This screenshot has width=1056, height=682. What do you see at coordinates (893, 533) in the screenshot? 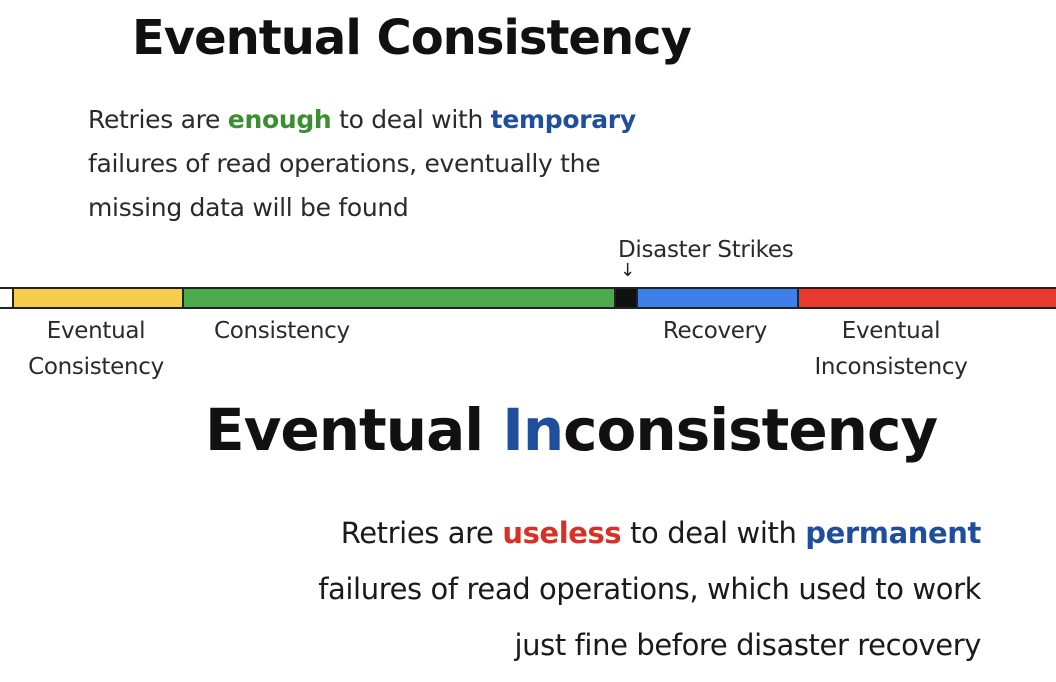
I see `emphasis-permanent: permanent` at bounding box center [893, 533].